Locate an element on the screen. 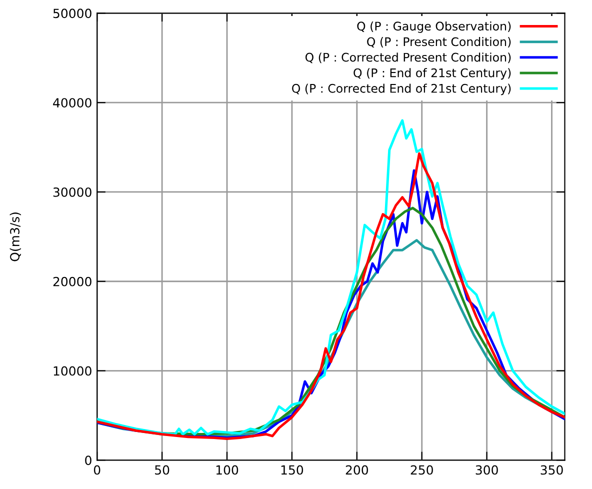 Image resolution: width=592 pixels, height=489 pixels. x-tick-label: 200 is located at coordinates (357, 470).